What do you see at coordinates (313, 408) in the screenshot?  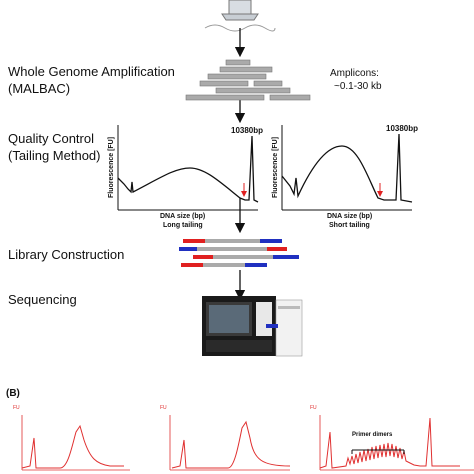 I see `panel-b-unit-3: FU` at bounding box center [313, 408].